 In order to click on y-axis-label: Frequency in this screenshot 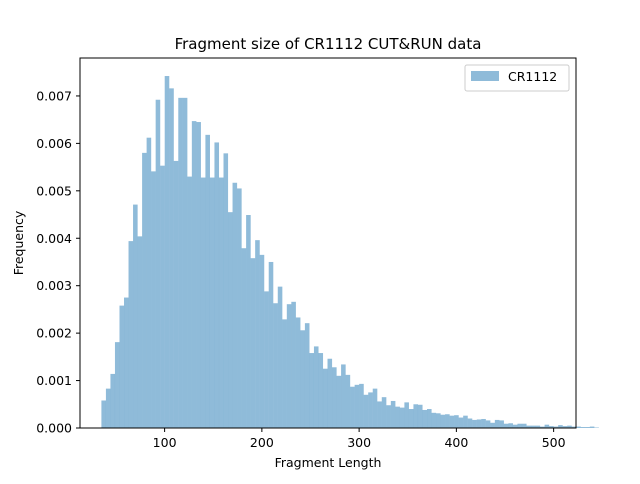, I will do `click(18, 242)`.